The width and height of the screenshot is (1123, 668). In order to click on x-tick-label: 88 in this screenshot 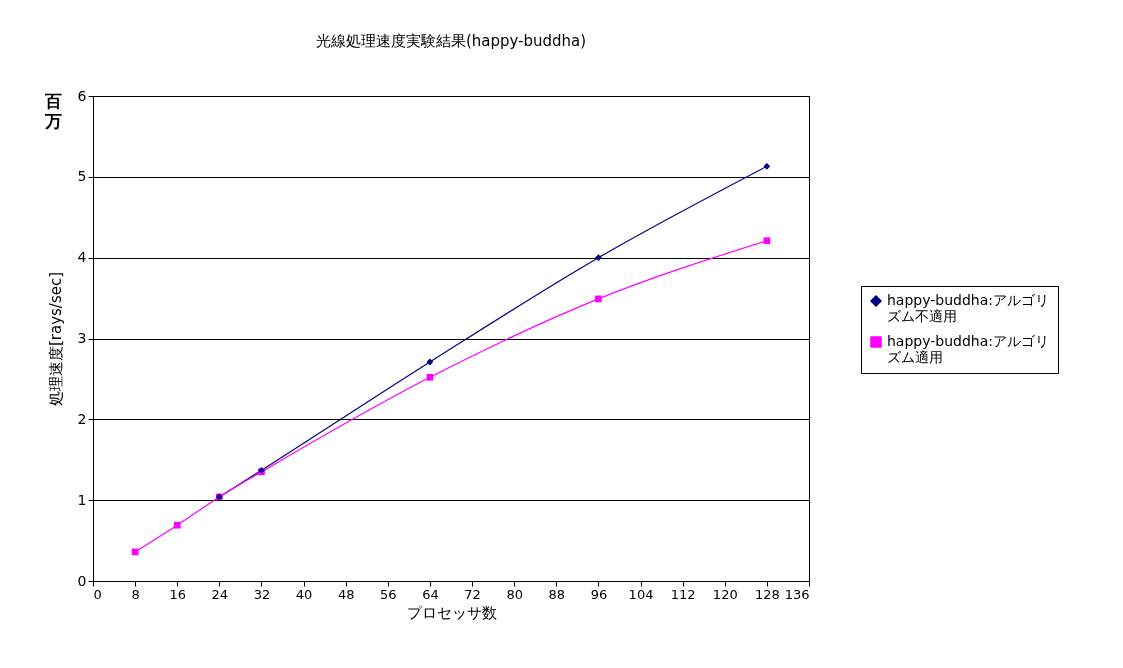, I will do `click(557, 594)`.